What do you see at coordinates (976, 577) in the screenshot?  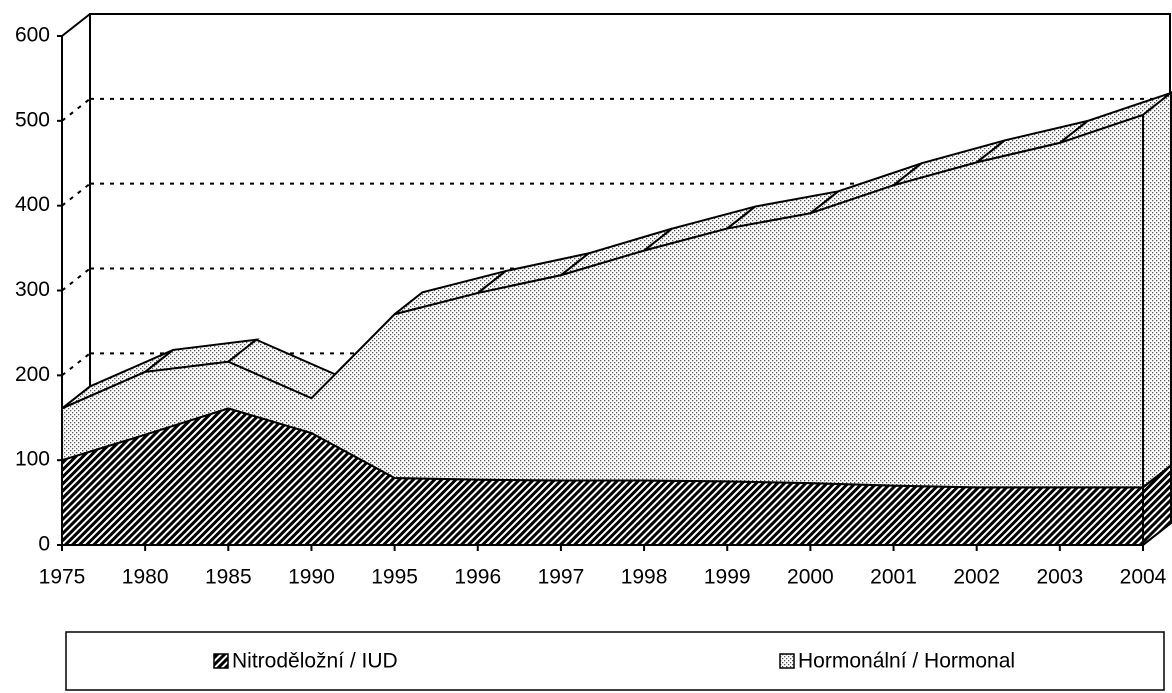 I see `x-tick-label: 2002` at bounding box center [976, 577].